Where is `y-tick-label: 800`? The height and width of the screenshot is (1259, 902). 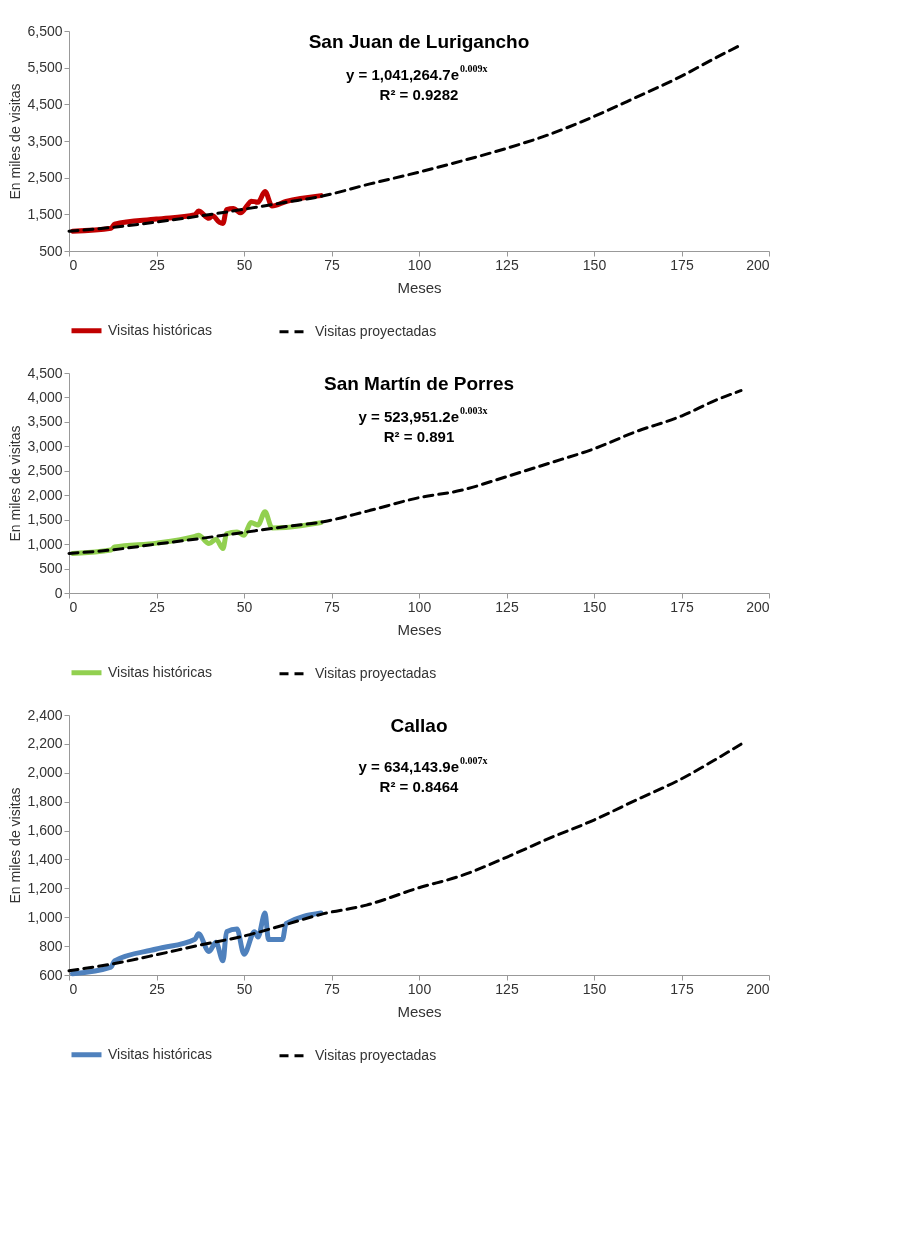 y-tick-label: 800 is located at coordinates (51, 945).